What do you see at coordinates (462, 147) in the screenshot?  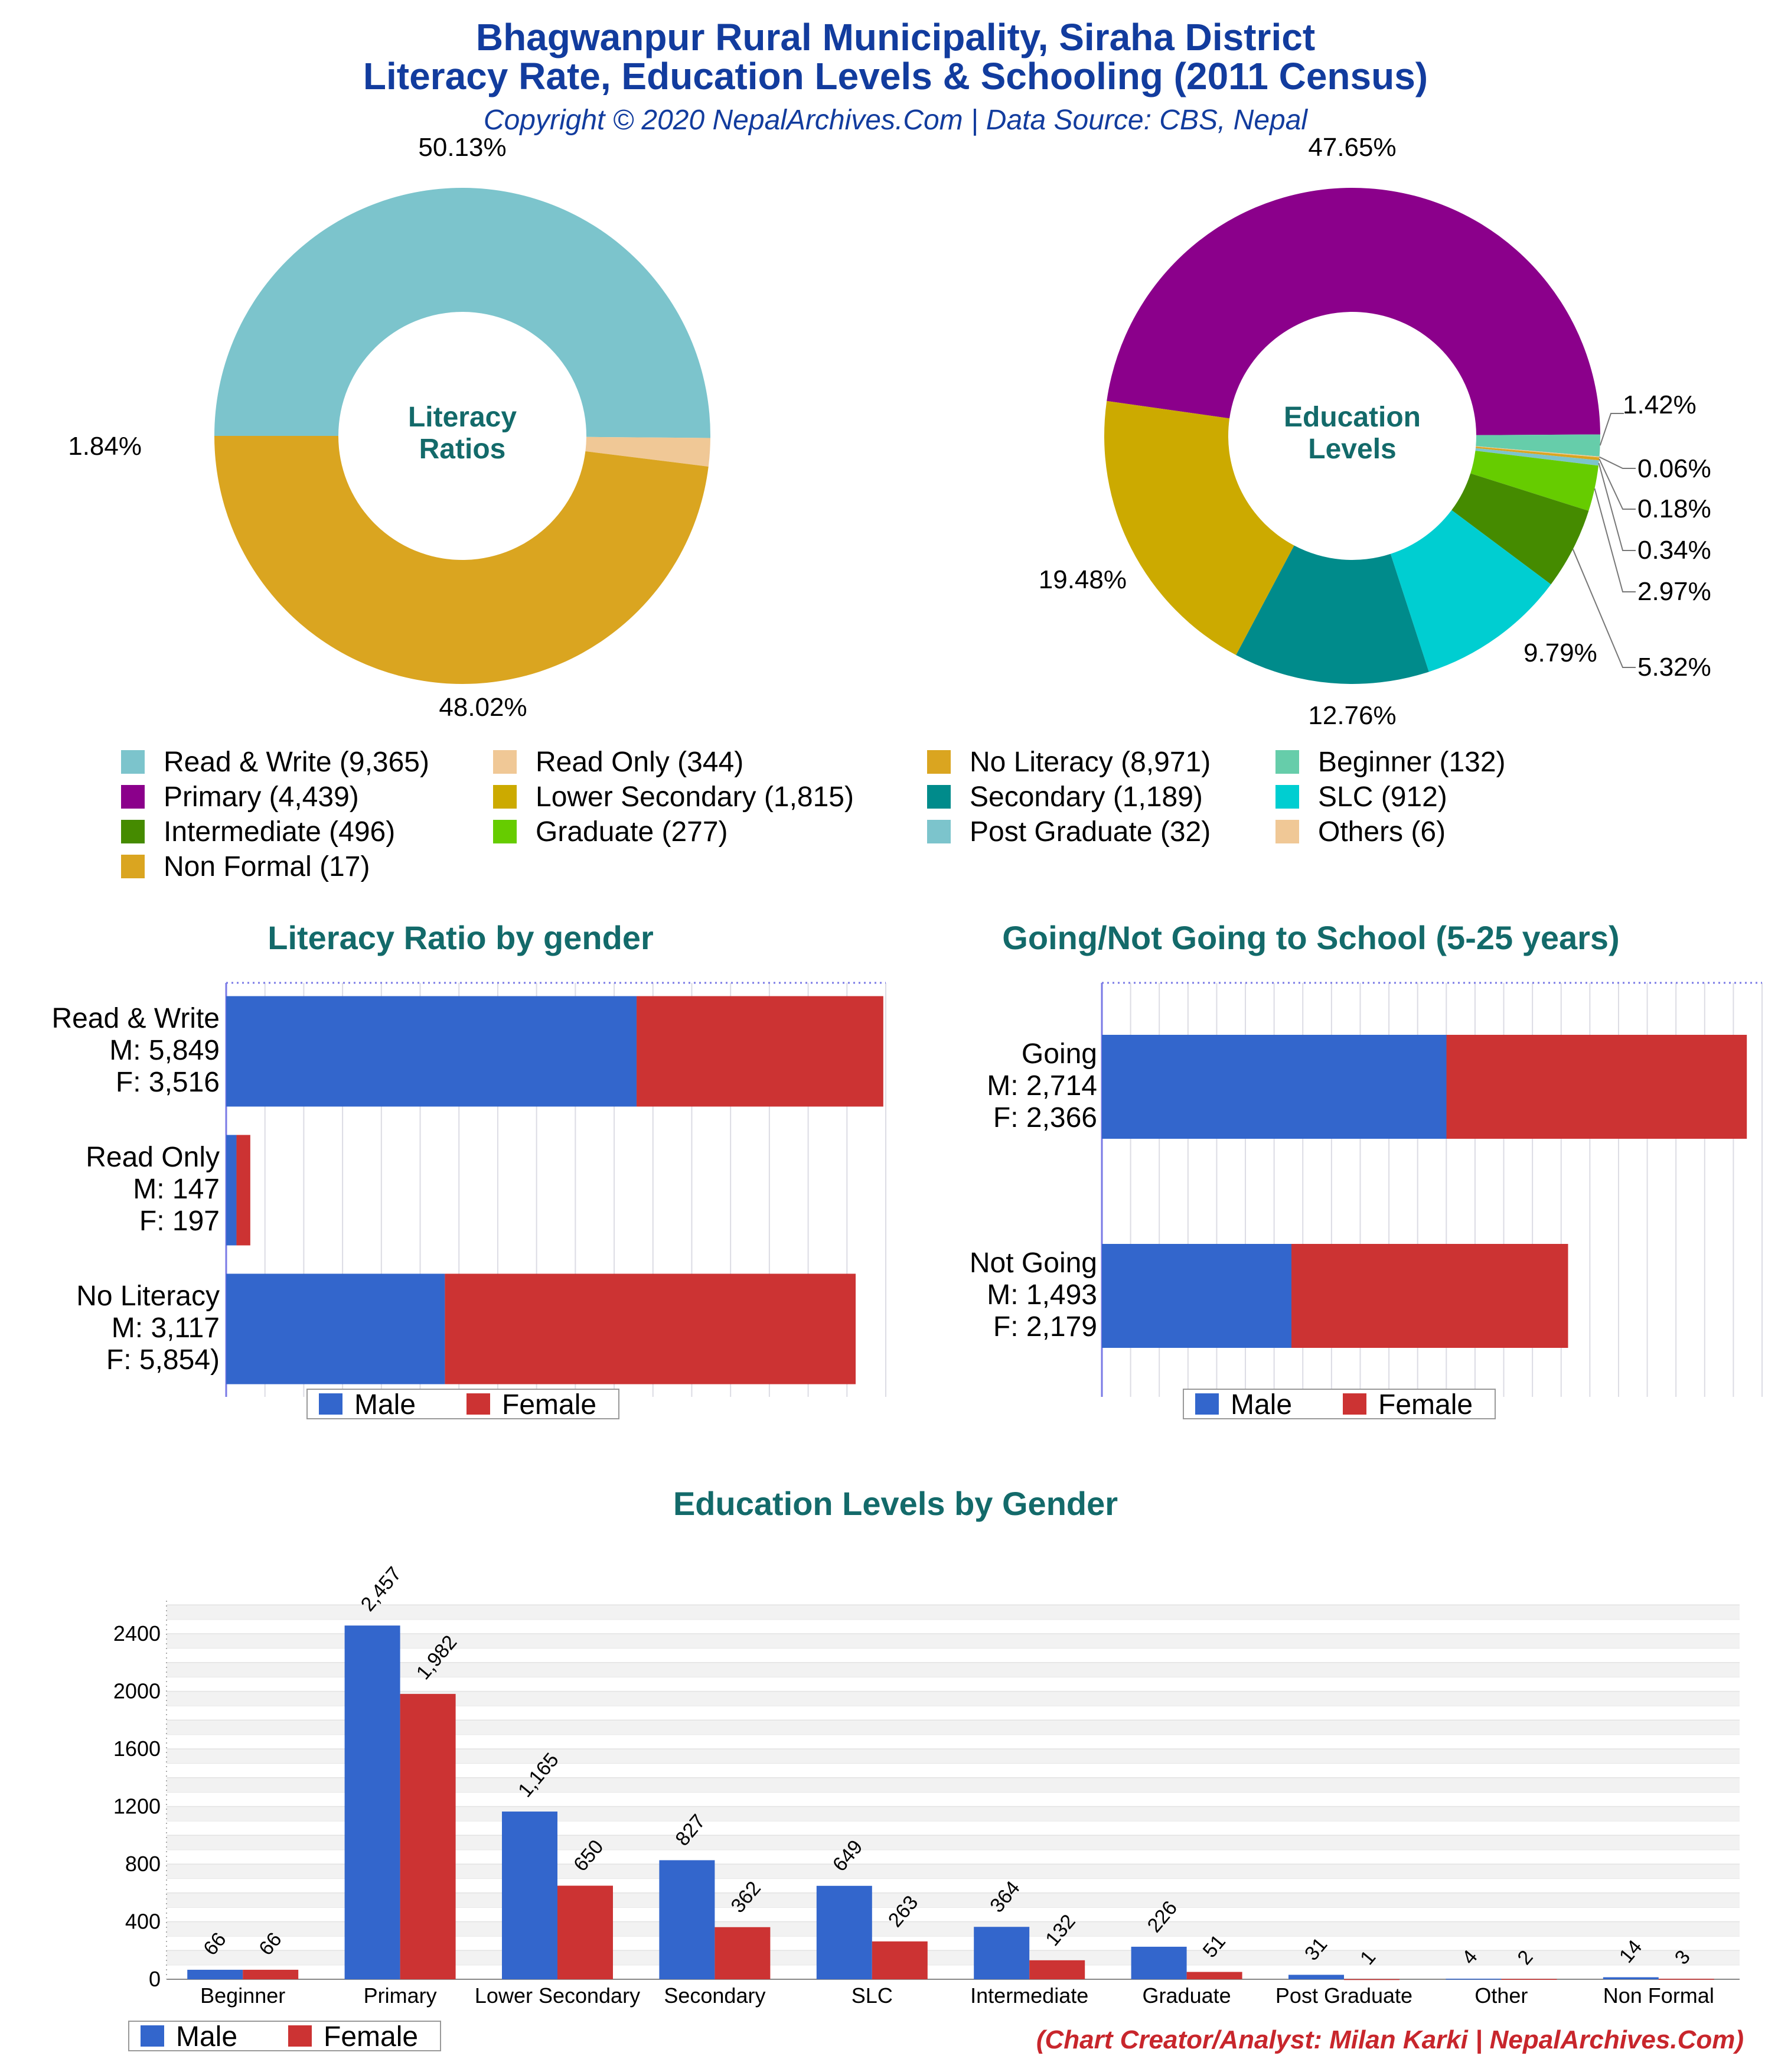 I see `donut1-percent-label: 50.13%` at bounding box center [462, 147].